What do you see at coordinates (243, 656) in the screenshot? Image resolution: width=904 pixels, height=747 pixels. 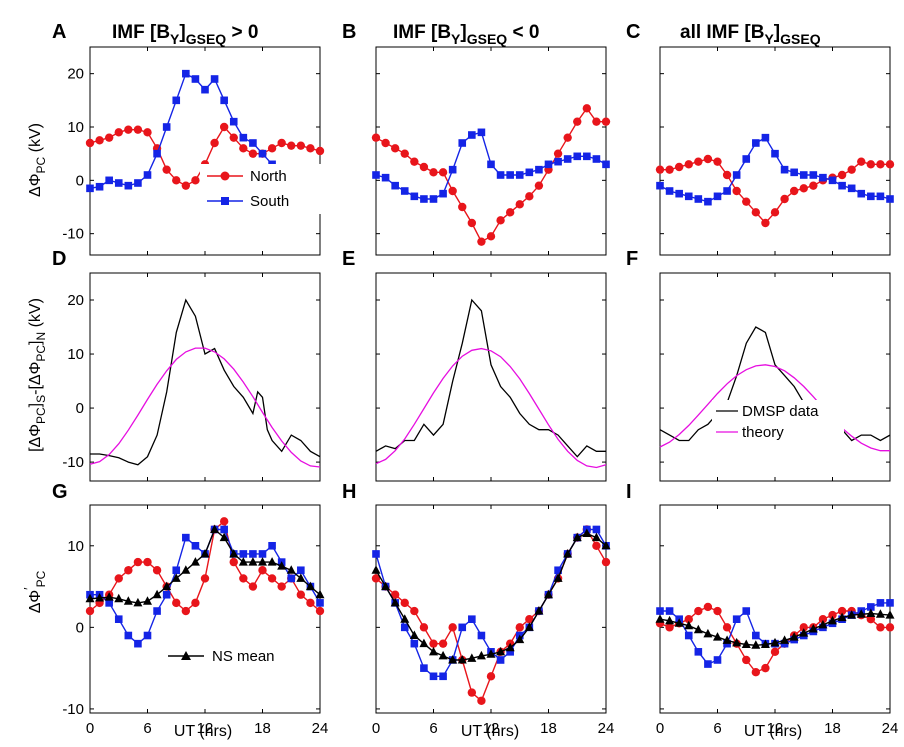 I see `legend-nsmean-label: NS mean` at bounding box center [243, 656].